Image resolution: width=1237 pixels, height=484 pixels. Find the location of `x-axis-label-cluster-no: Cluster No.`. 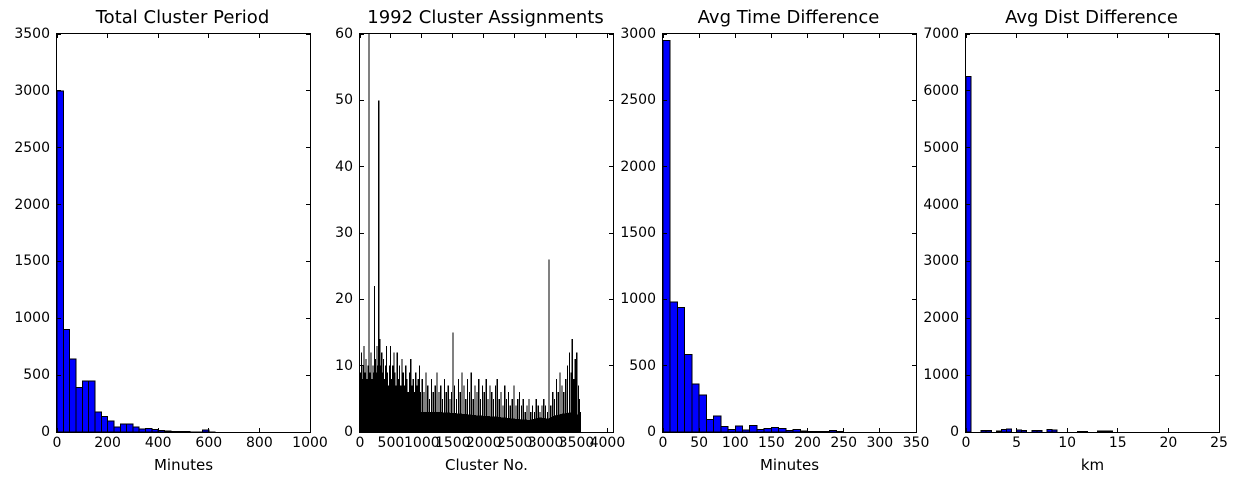

x-axis-label-cluster-no: Cluster No. is located at coordinates (486, 465).